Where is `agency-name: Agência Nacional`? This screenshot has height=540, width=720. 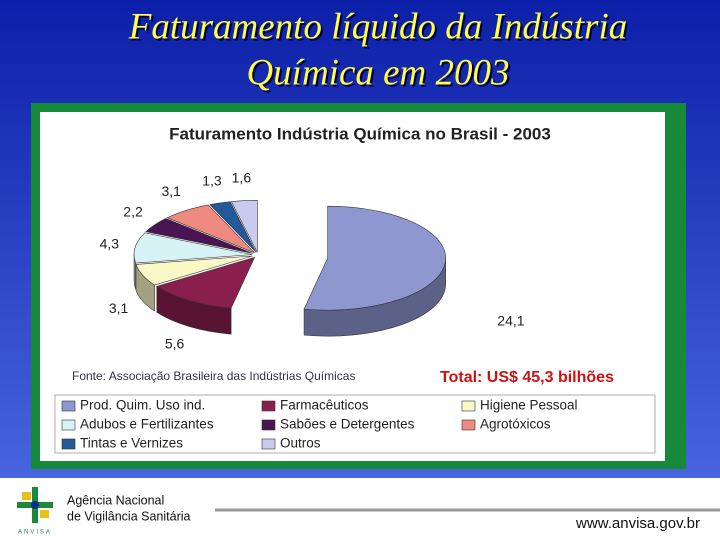 agency-name: Agência Nacional is located at coordinates (115, 500).